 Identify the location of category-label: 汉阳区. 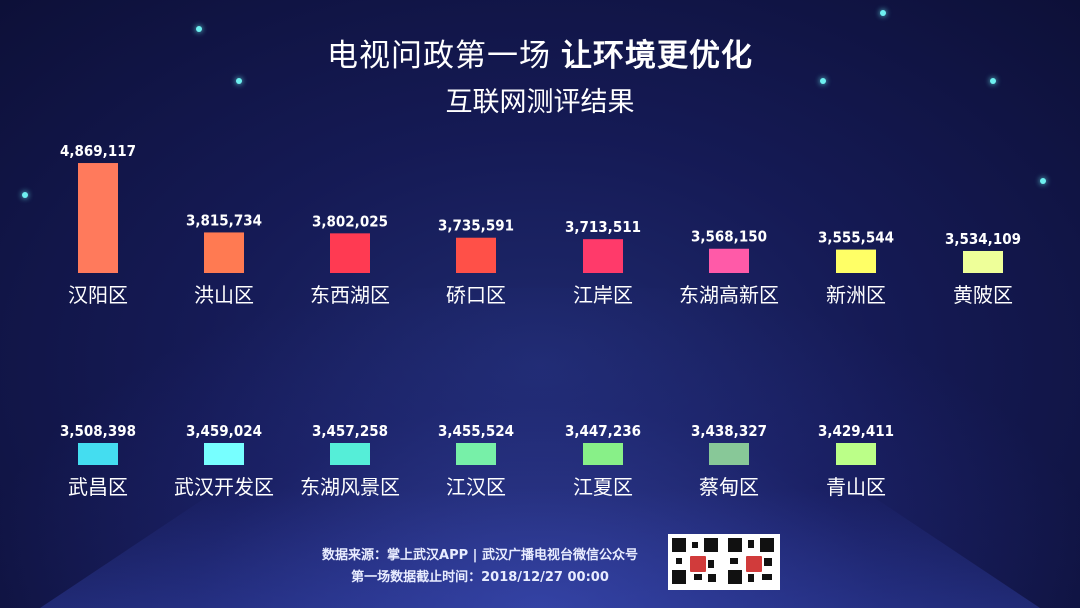
(98, 295).